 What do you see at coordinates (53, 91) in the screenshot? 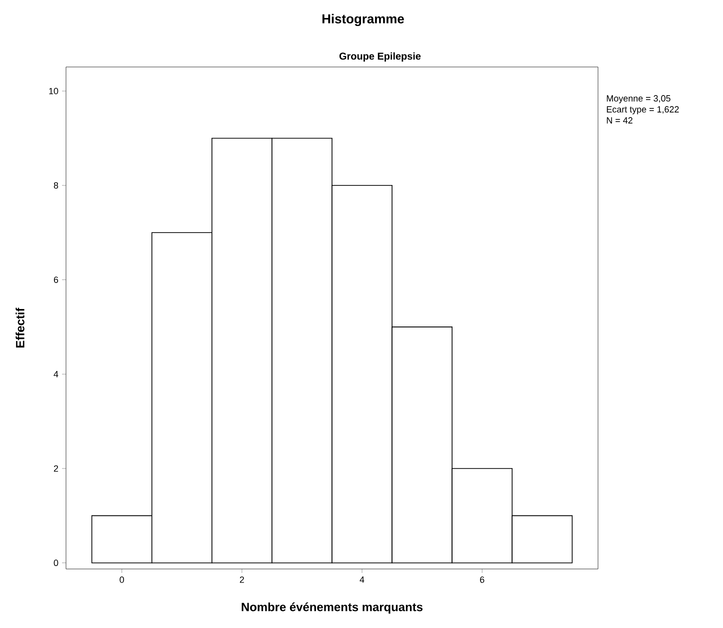
I see `y-tick-label: 10` at bounding box center [53, 91].